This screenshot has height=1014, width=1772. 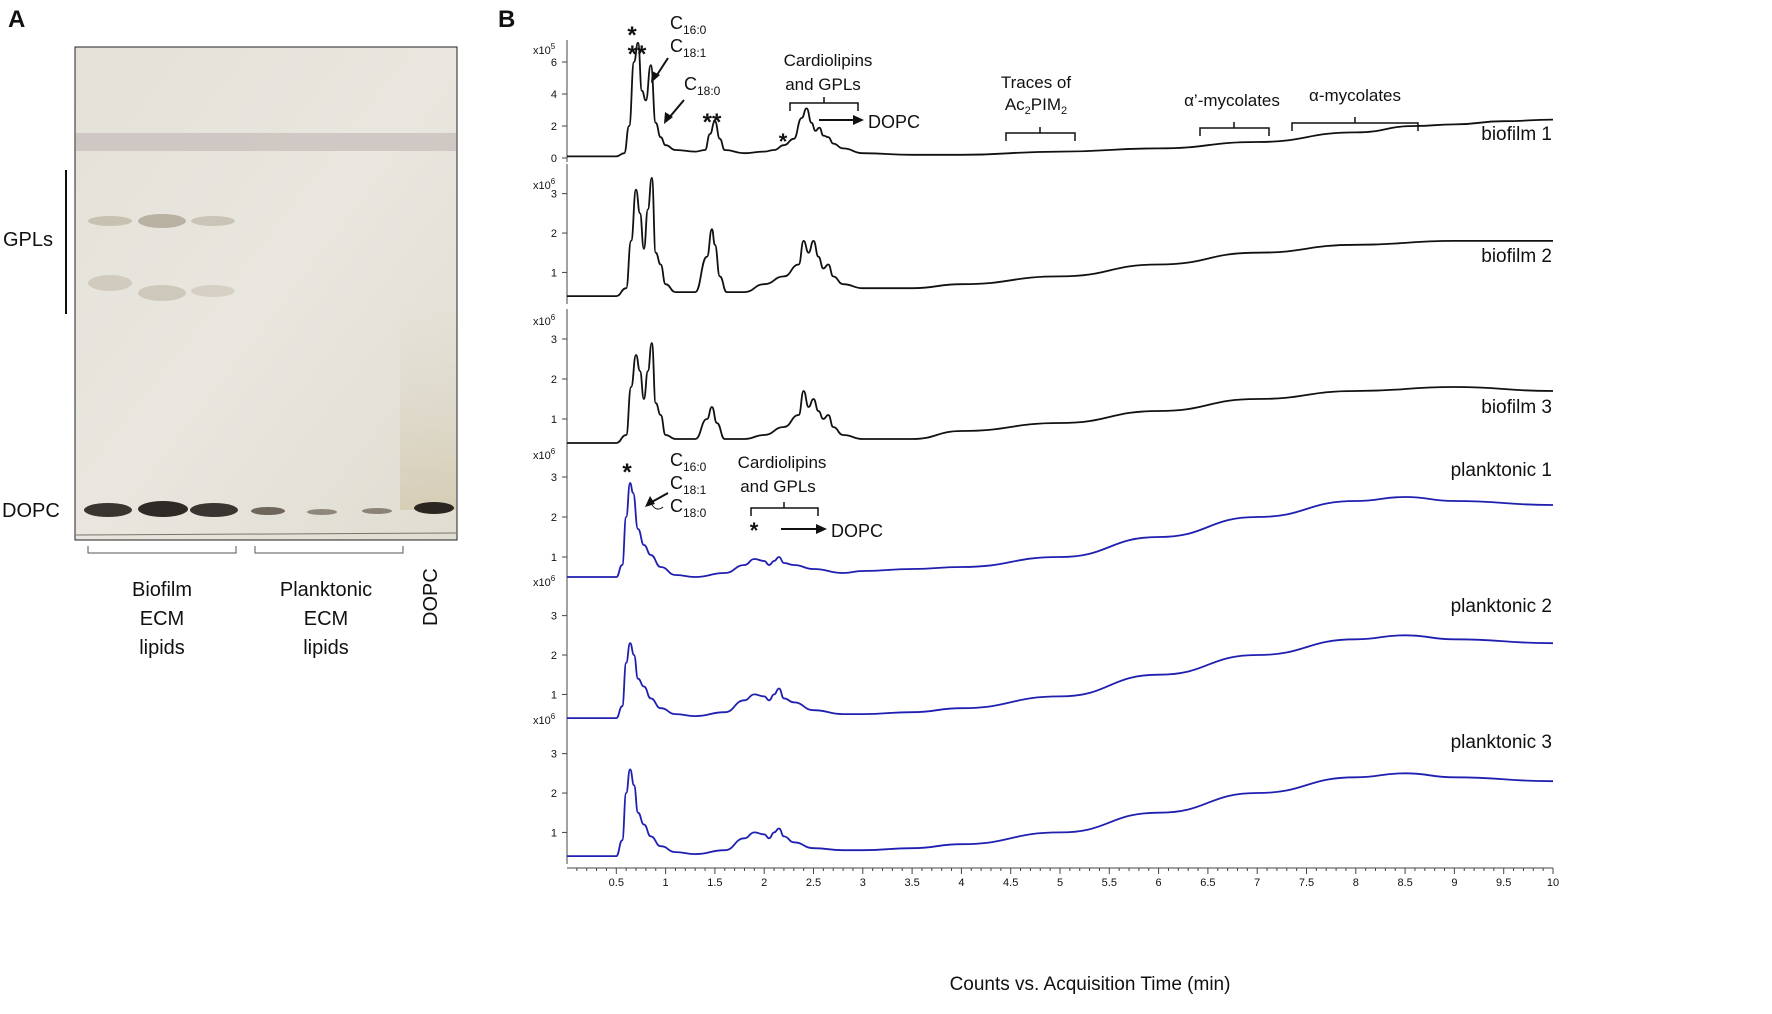 What do you see at coordinates (1454, 883) in the screenshot?
I see `x-tick-label: 9` at bounding box center [1454, 883].